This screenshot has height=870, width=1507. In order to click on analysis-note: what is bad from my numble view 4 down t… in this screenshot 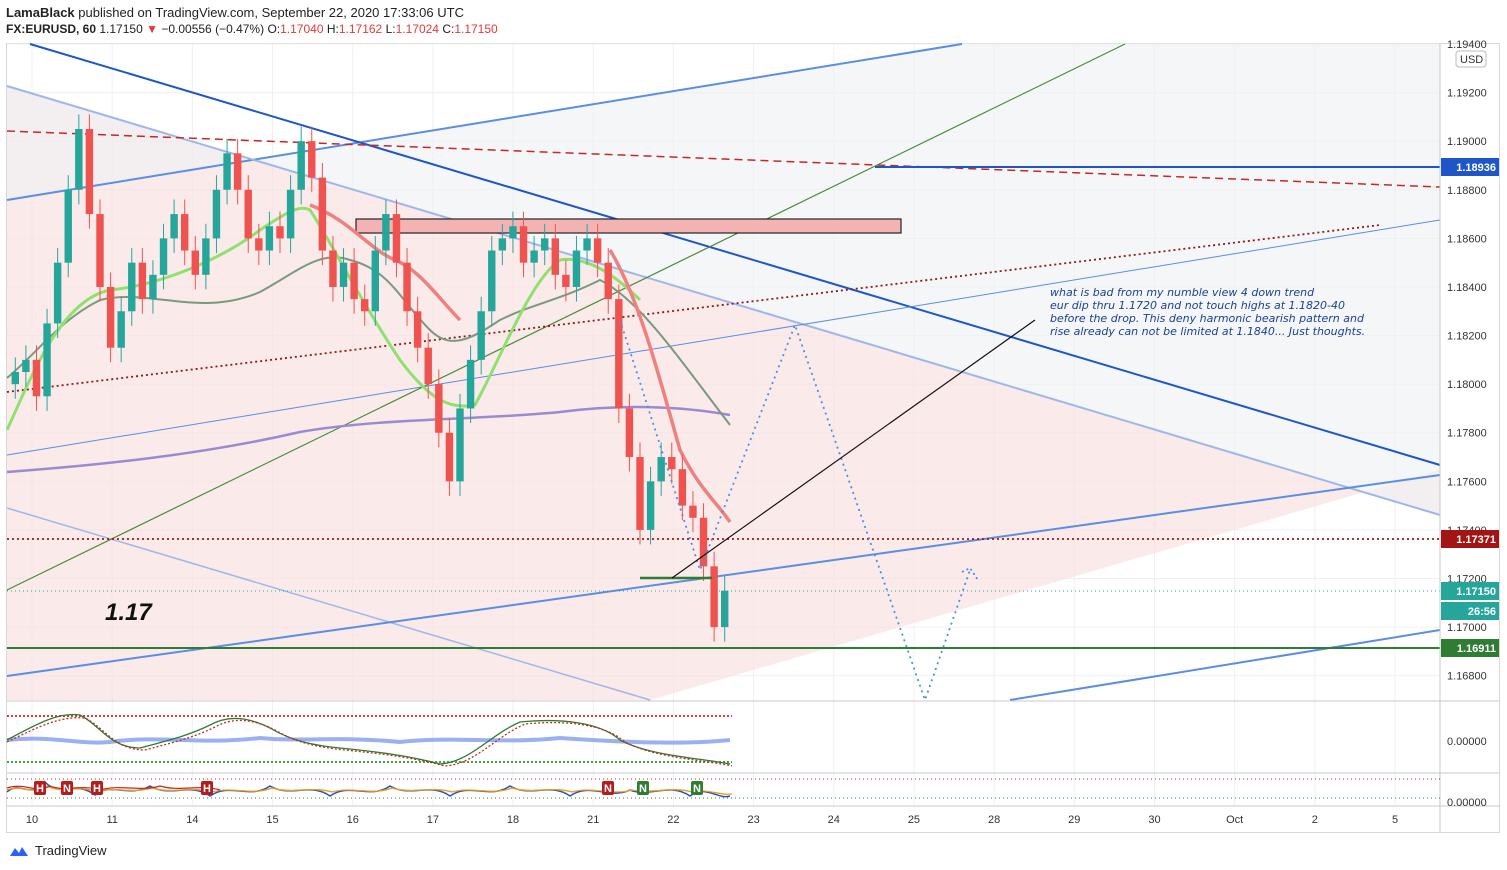, I will do `click(1207, 312)`.